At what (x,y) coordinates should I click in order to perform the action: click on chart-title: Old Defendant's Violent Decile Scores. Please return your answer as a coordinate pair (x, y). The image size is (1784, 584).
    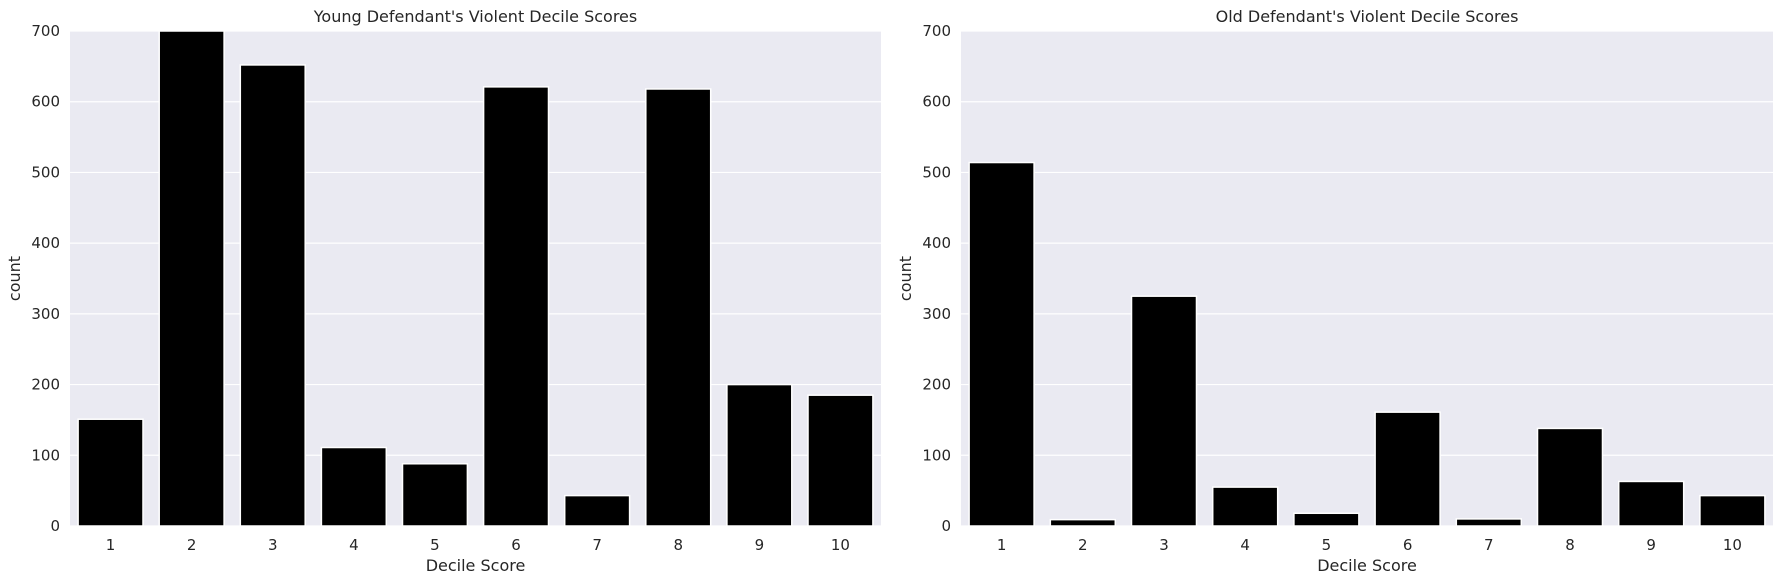
    Looking at the image, I should click on (1367, 16).